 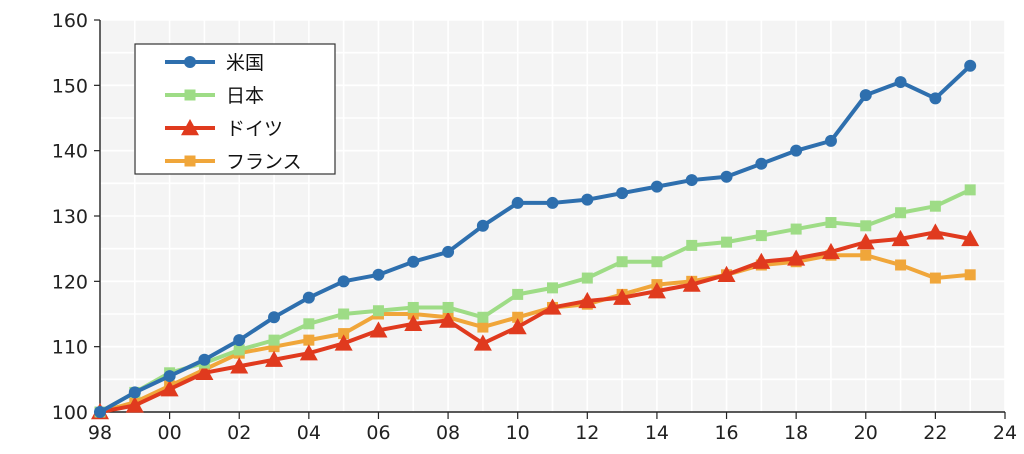 What do you see at coordinates (239, 433) in the screenshot?
I see `x-tick-label: 02` at bounding box center [239, 433].